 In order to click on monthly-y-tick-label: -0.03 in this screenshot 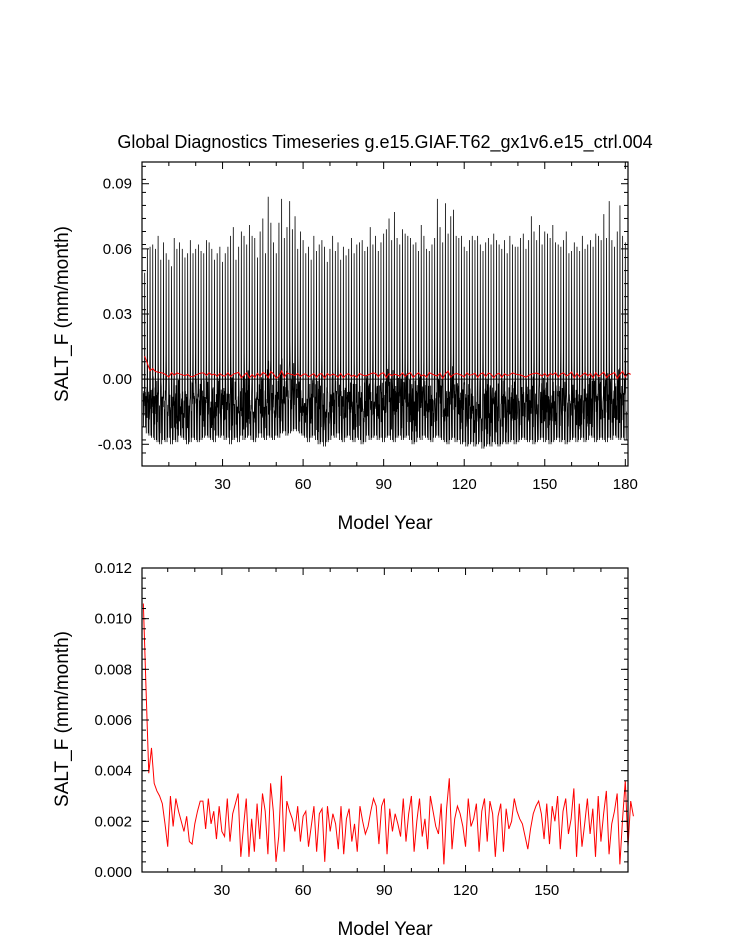, I will do `click(115, 444)`.